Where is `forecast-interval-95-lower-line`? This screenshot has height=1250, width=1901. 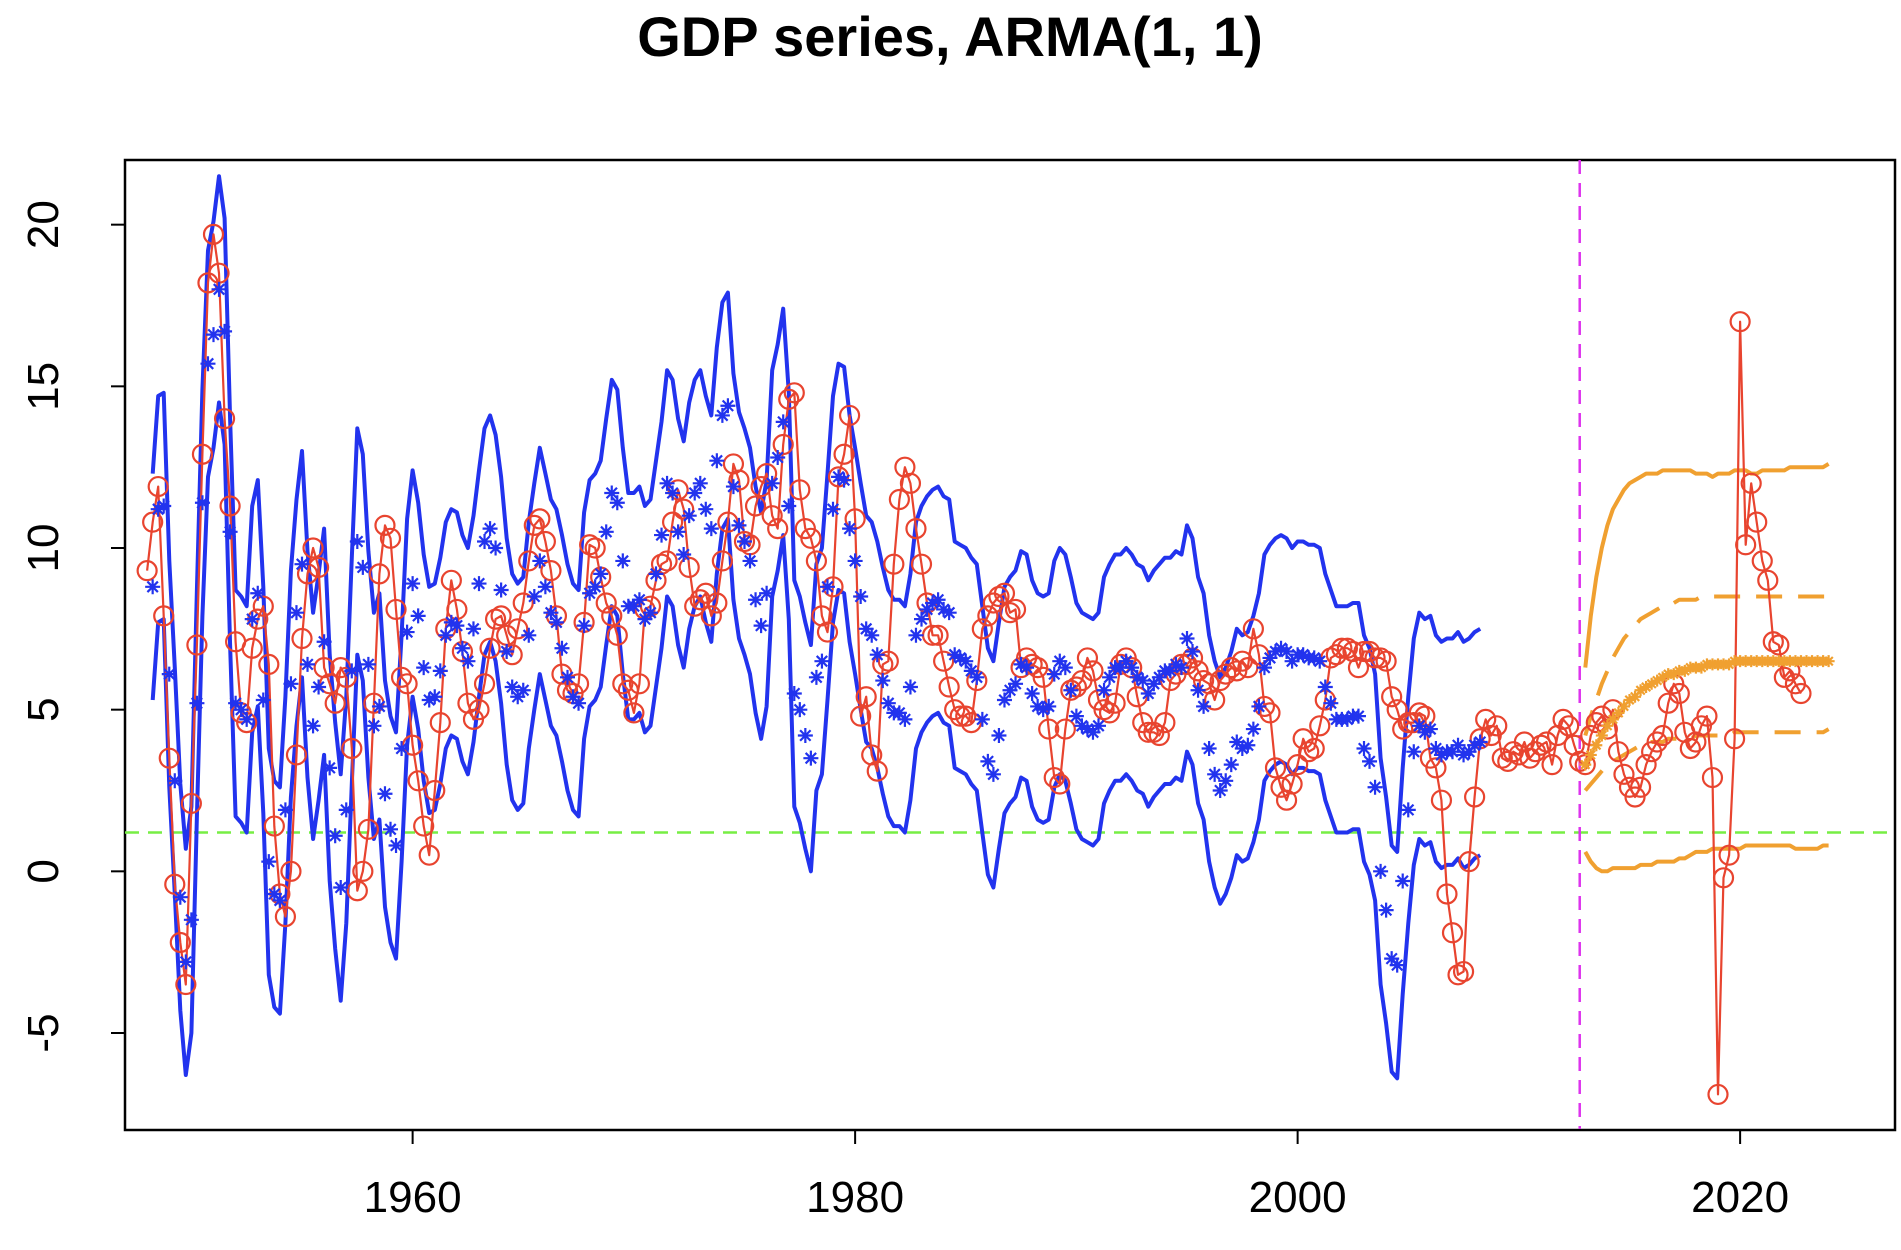
forecast-interval-95-lower-line is located at coordinates (1706, 858).